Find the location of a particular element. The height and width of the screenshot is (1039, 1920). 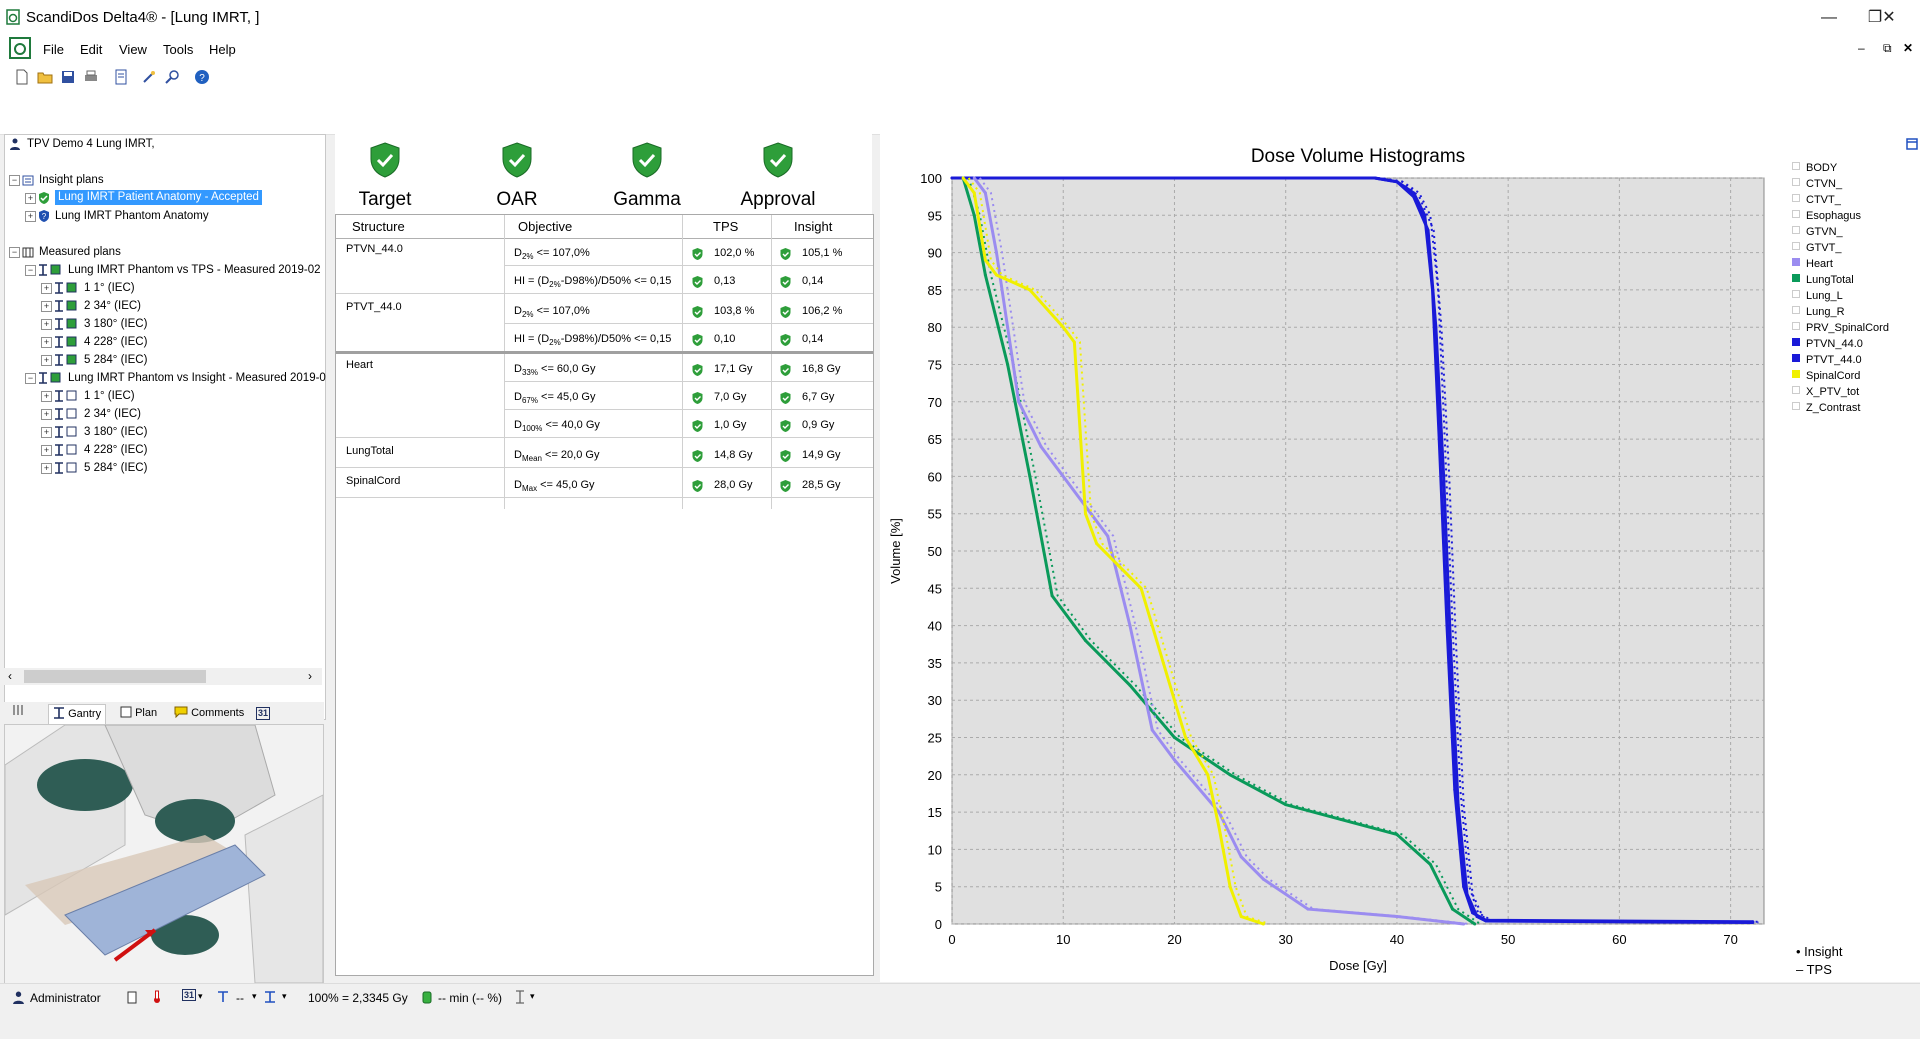

calendar-icon: 31 is located at coordinates (263, 713).